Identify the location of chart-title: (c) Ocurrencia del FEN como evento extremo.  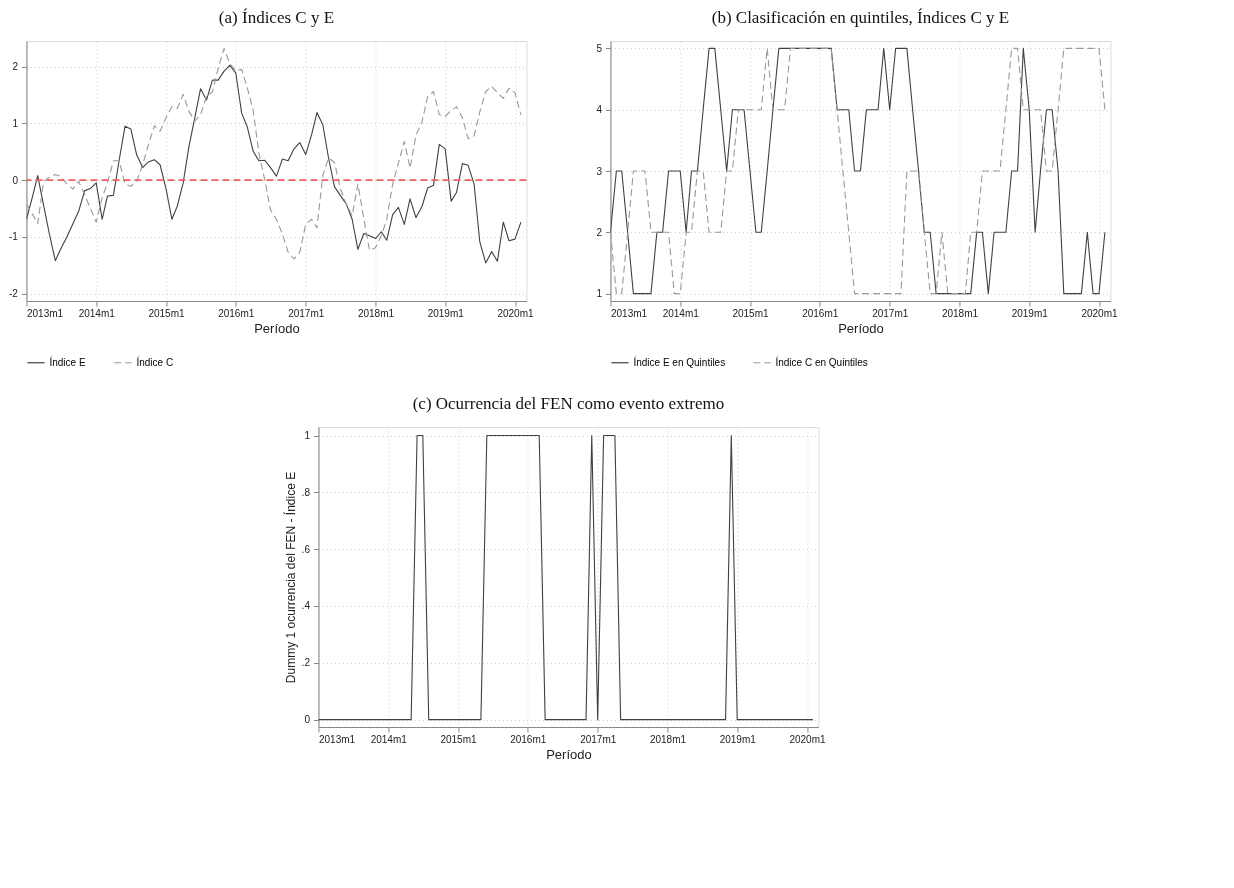
(568, 403).